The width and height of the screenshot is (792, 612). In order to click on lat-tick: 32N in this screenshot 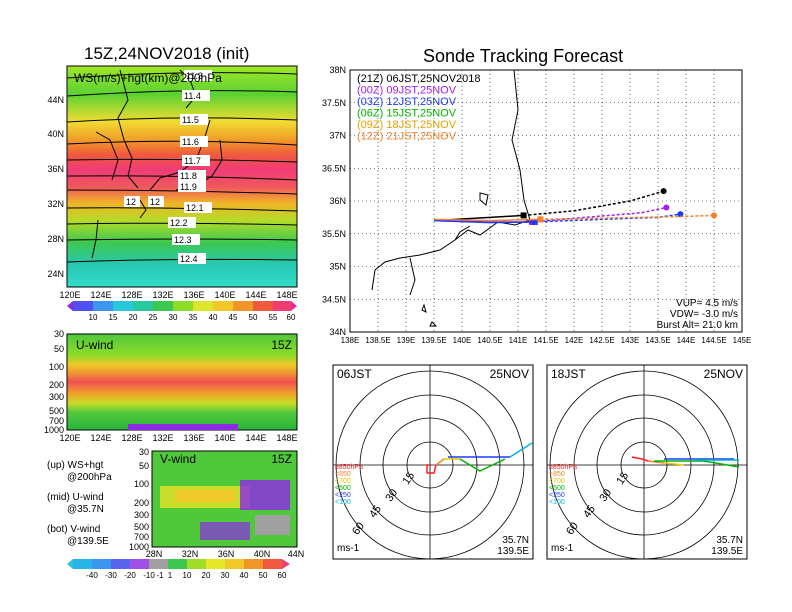, I will do `click(55, 204)`.